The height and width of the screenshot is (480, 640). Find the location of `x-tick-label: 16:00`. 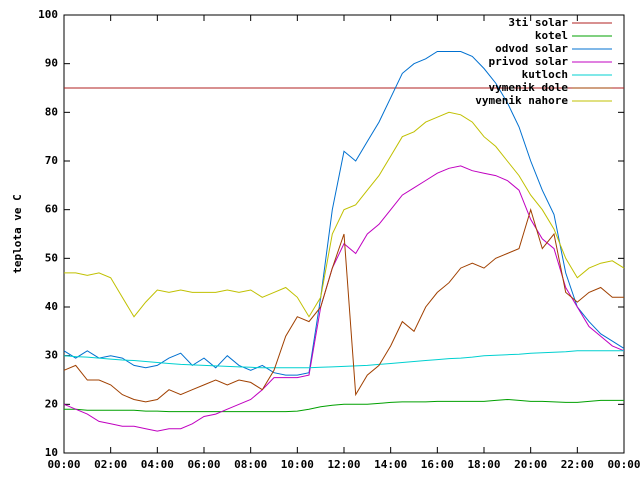

x-tick-label: 16:00 is located at coordinates (437, 464).